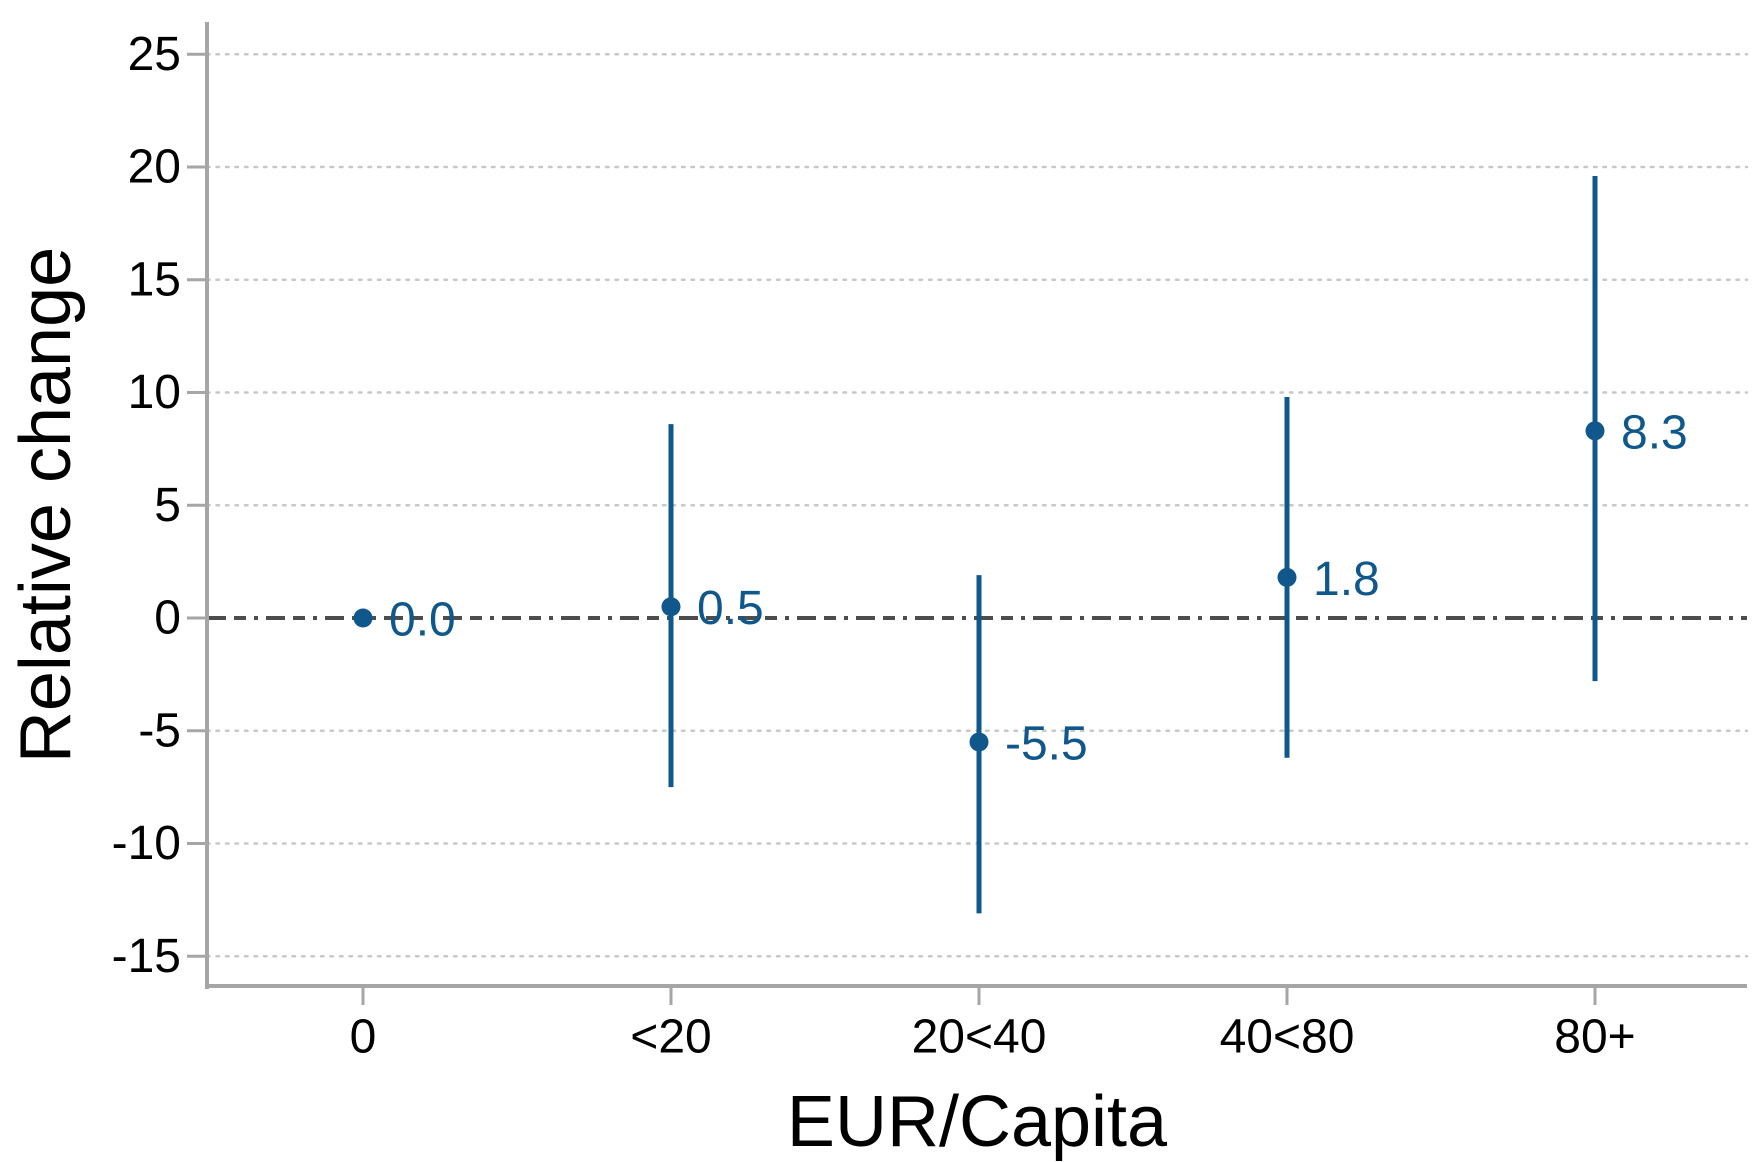 The width and height of the screenshot is (1762, 1162). I want to click on x-tick-label-0: 0, so click(363, 1037).